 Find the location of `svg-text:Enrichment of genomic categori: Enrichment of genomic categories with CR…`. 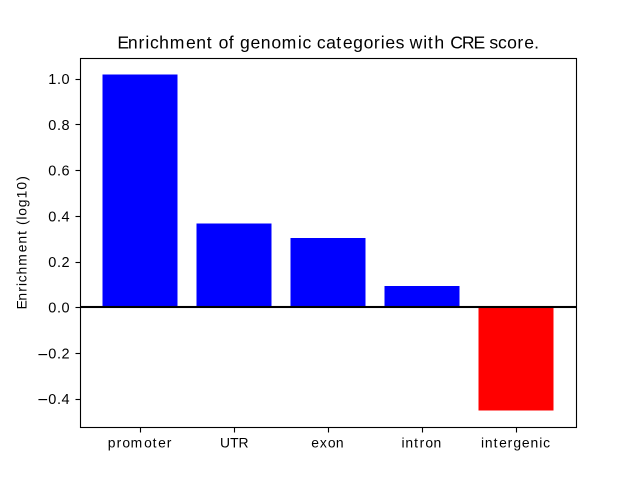

svg-text:Enrichment of genomic categori: Enrichment of genomic categories with CR… is located at coordinates (328, 43).